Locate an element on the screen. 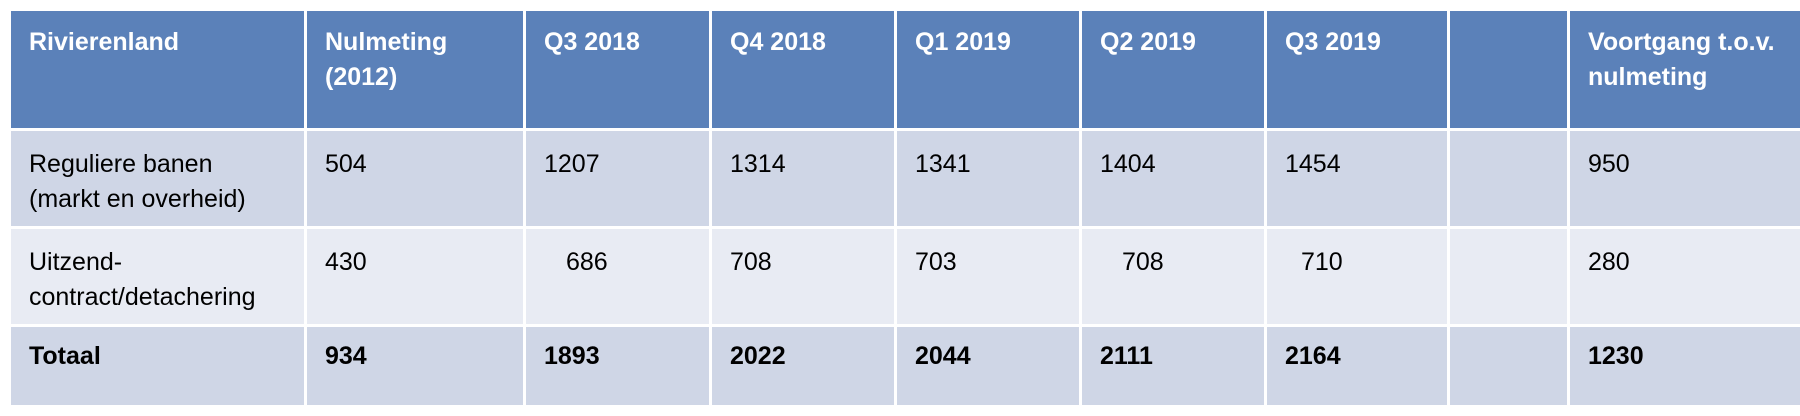 The height and width of the screenshot is (416, 1800). cell-q3-2018: 1893 is located at coordinates (617, 365).